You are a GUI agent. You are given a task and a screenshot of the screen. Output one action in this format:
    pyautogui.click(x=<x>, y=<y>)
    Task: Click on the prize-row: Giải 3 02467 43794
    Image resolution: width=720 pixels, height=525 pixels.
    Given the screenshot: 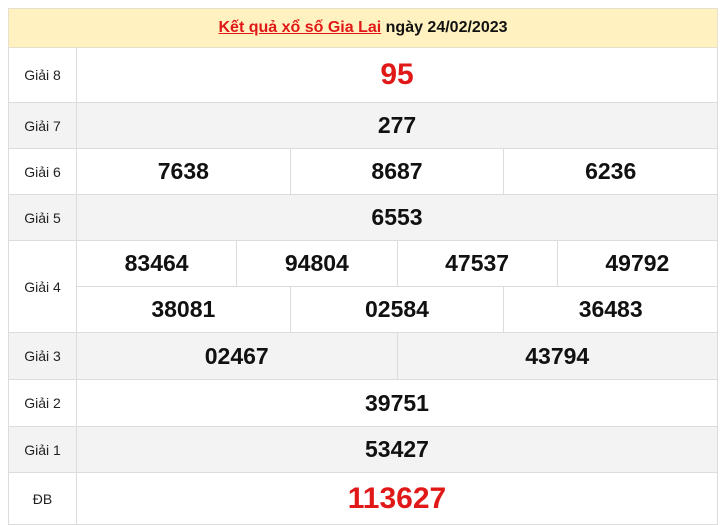 What is the action you would take?
    pyautogui.click(x=363, y=356)
    